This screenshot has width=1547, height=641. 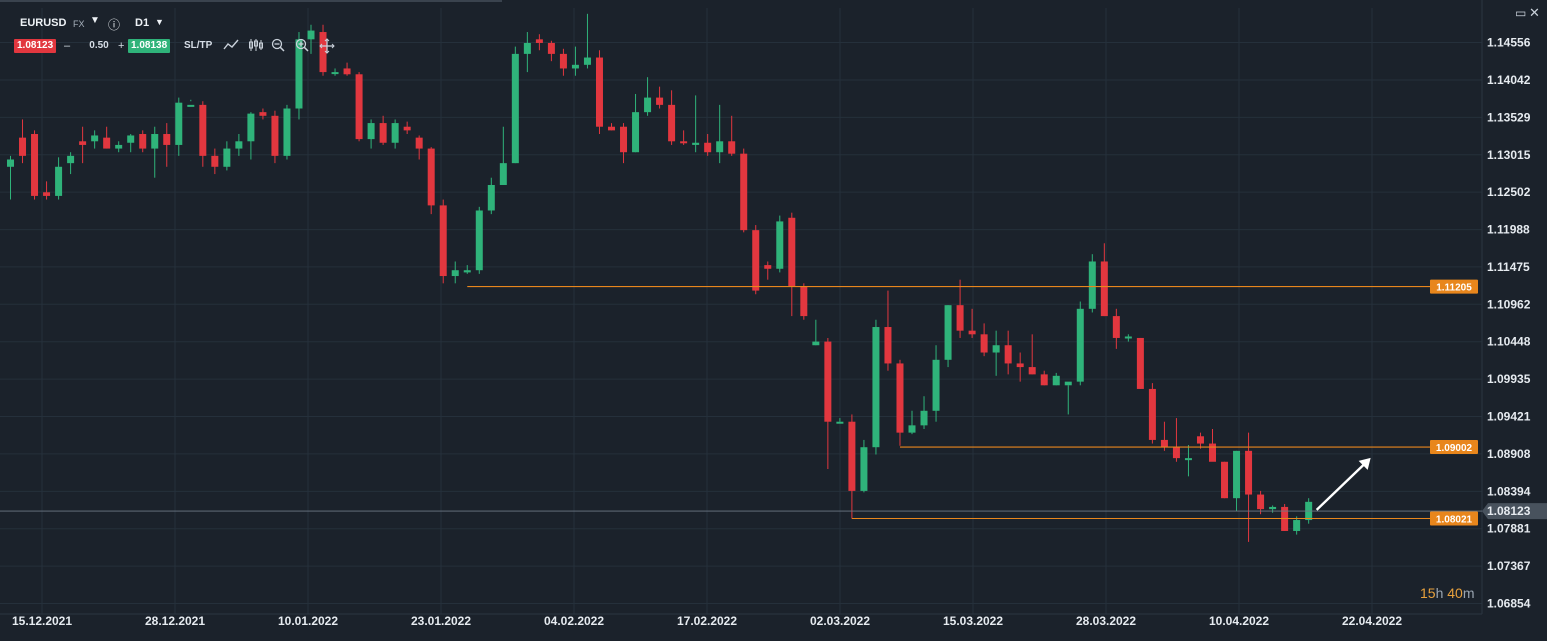 I want to click on level-label: 1.09002, so click(x=1454, y=448).